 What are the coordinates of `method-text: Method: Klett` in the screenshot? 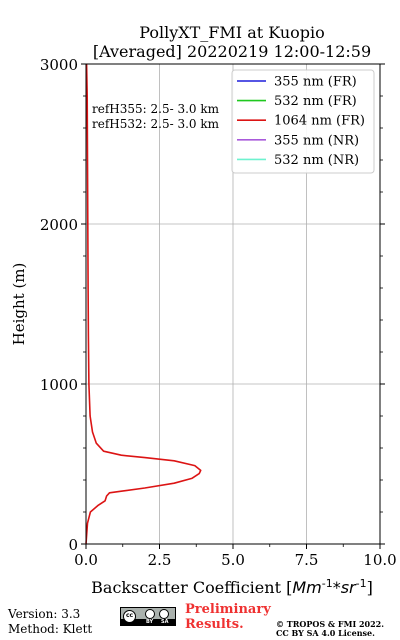 It's located at (50, 629).